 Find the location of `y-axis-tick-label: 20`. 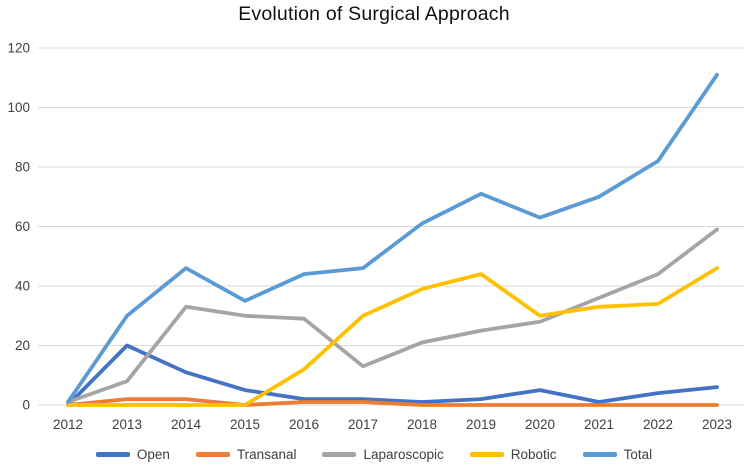

y-axis-tick-label: 20 is located at coordinates (22, 345).